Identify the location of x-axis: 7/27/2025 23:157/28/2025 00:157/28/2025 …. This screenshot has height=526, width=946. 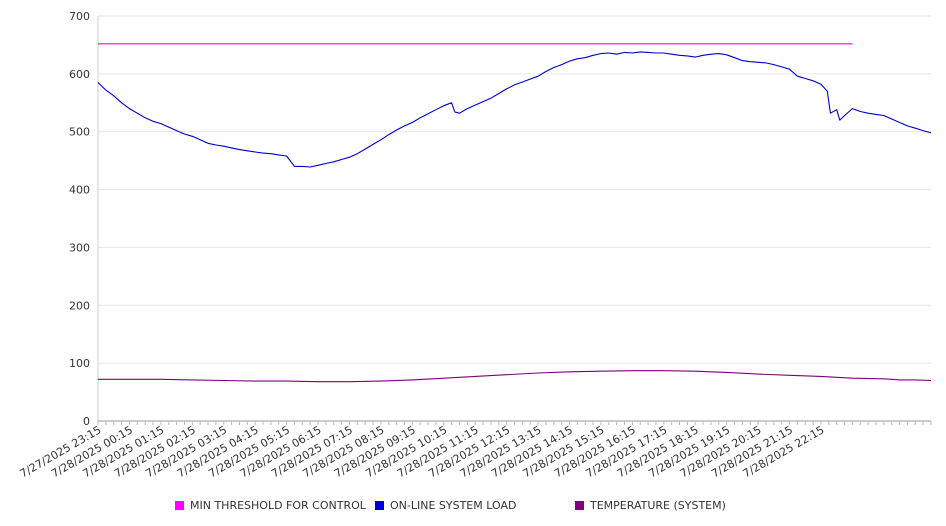
(475, 450).